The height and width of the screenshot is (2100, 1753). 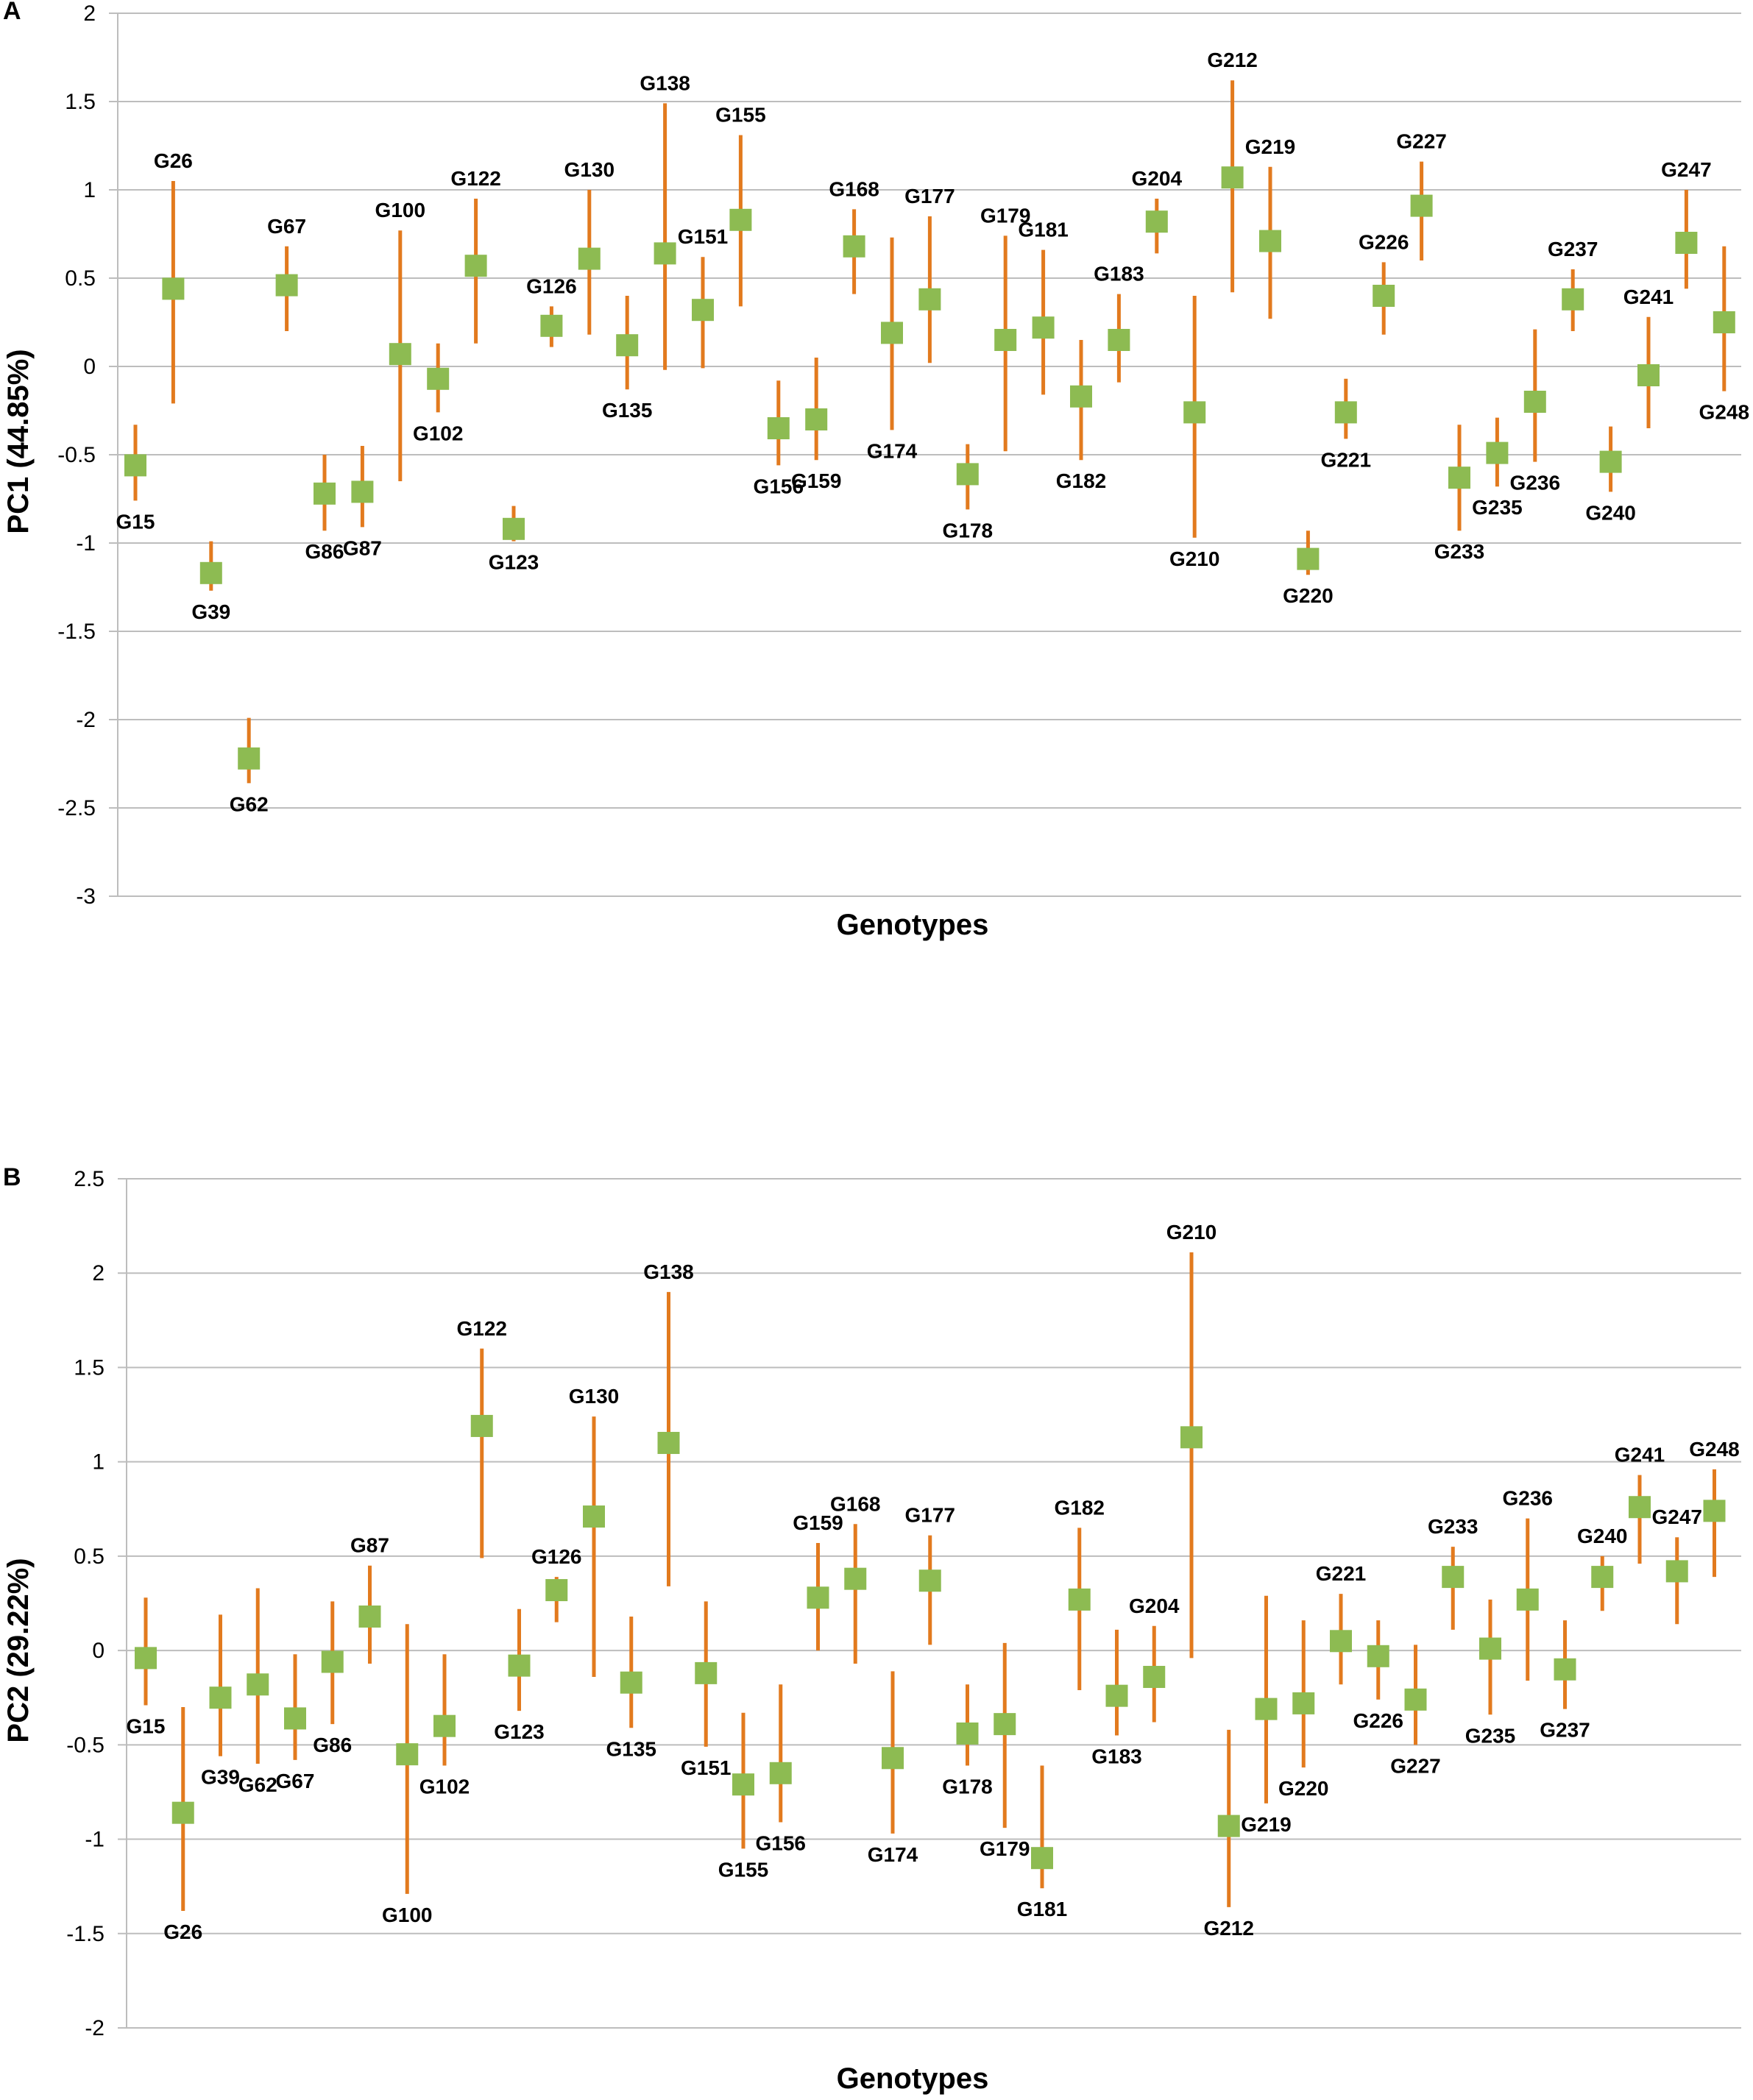 I want to click on panel-a-y-ticks: 2 1.5 1 0.5 0 -0.5 -1 -1.5 -2 -2.5 -3, so click(x=76, y=455).